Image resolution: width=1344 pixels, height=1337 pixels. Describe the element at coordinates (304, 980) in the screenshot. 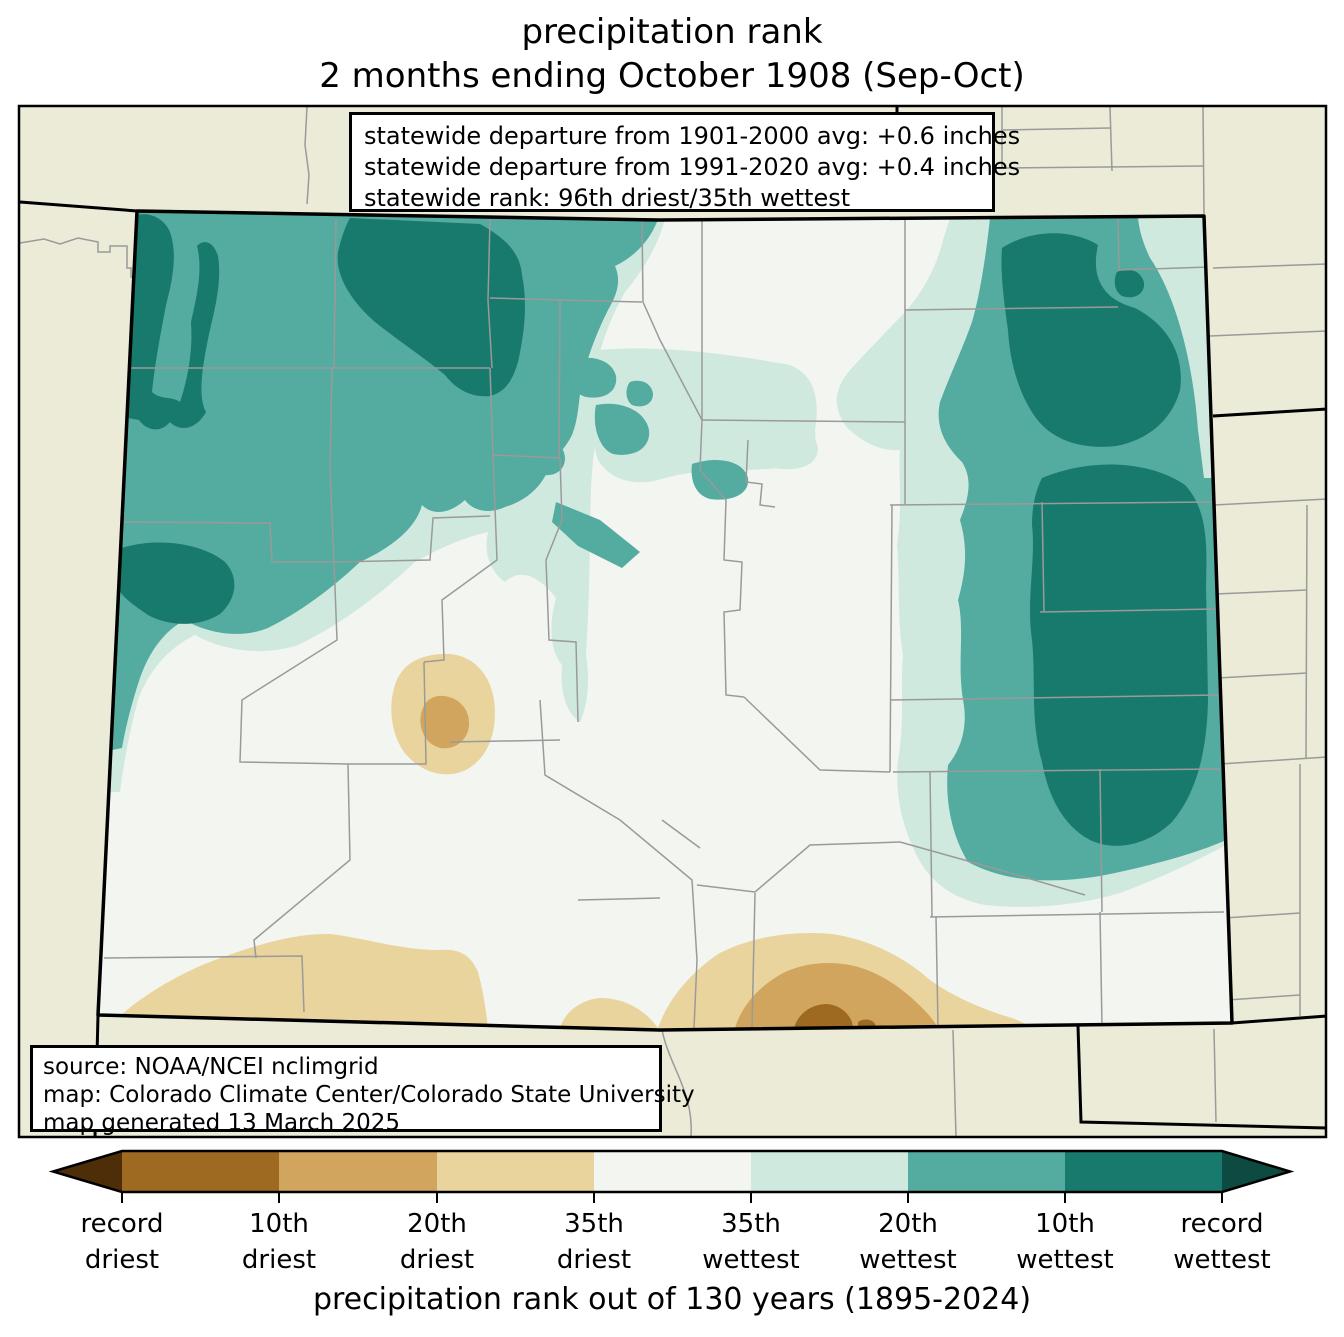

I see `region-south-dry35-west-band` at that location.